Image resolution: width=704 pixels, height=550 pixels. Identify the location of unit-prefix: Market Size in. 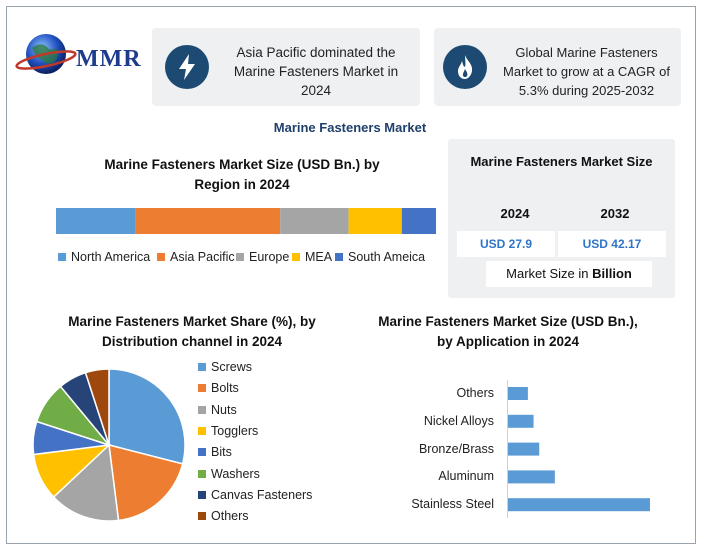
(549, 273).